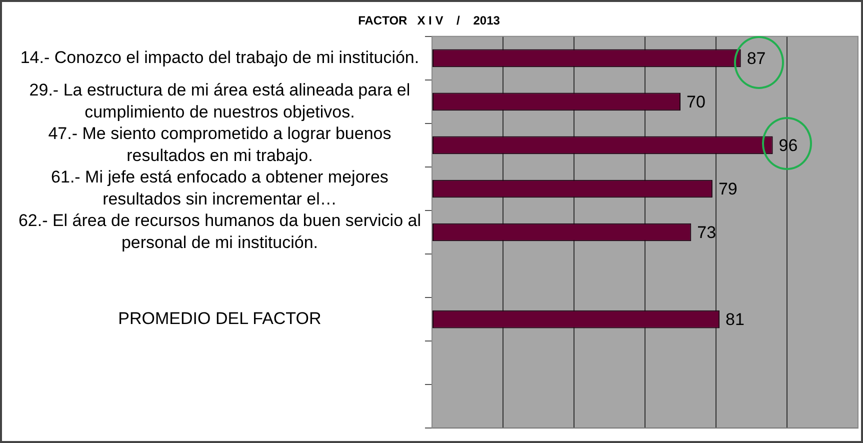 This screenshot has height=443, width=863. What do you see at coordinates (756, 58) in the screenshot?
I see `data-label: 87` at bounding box center [756, 58].